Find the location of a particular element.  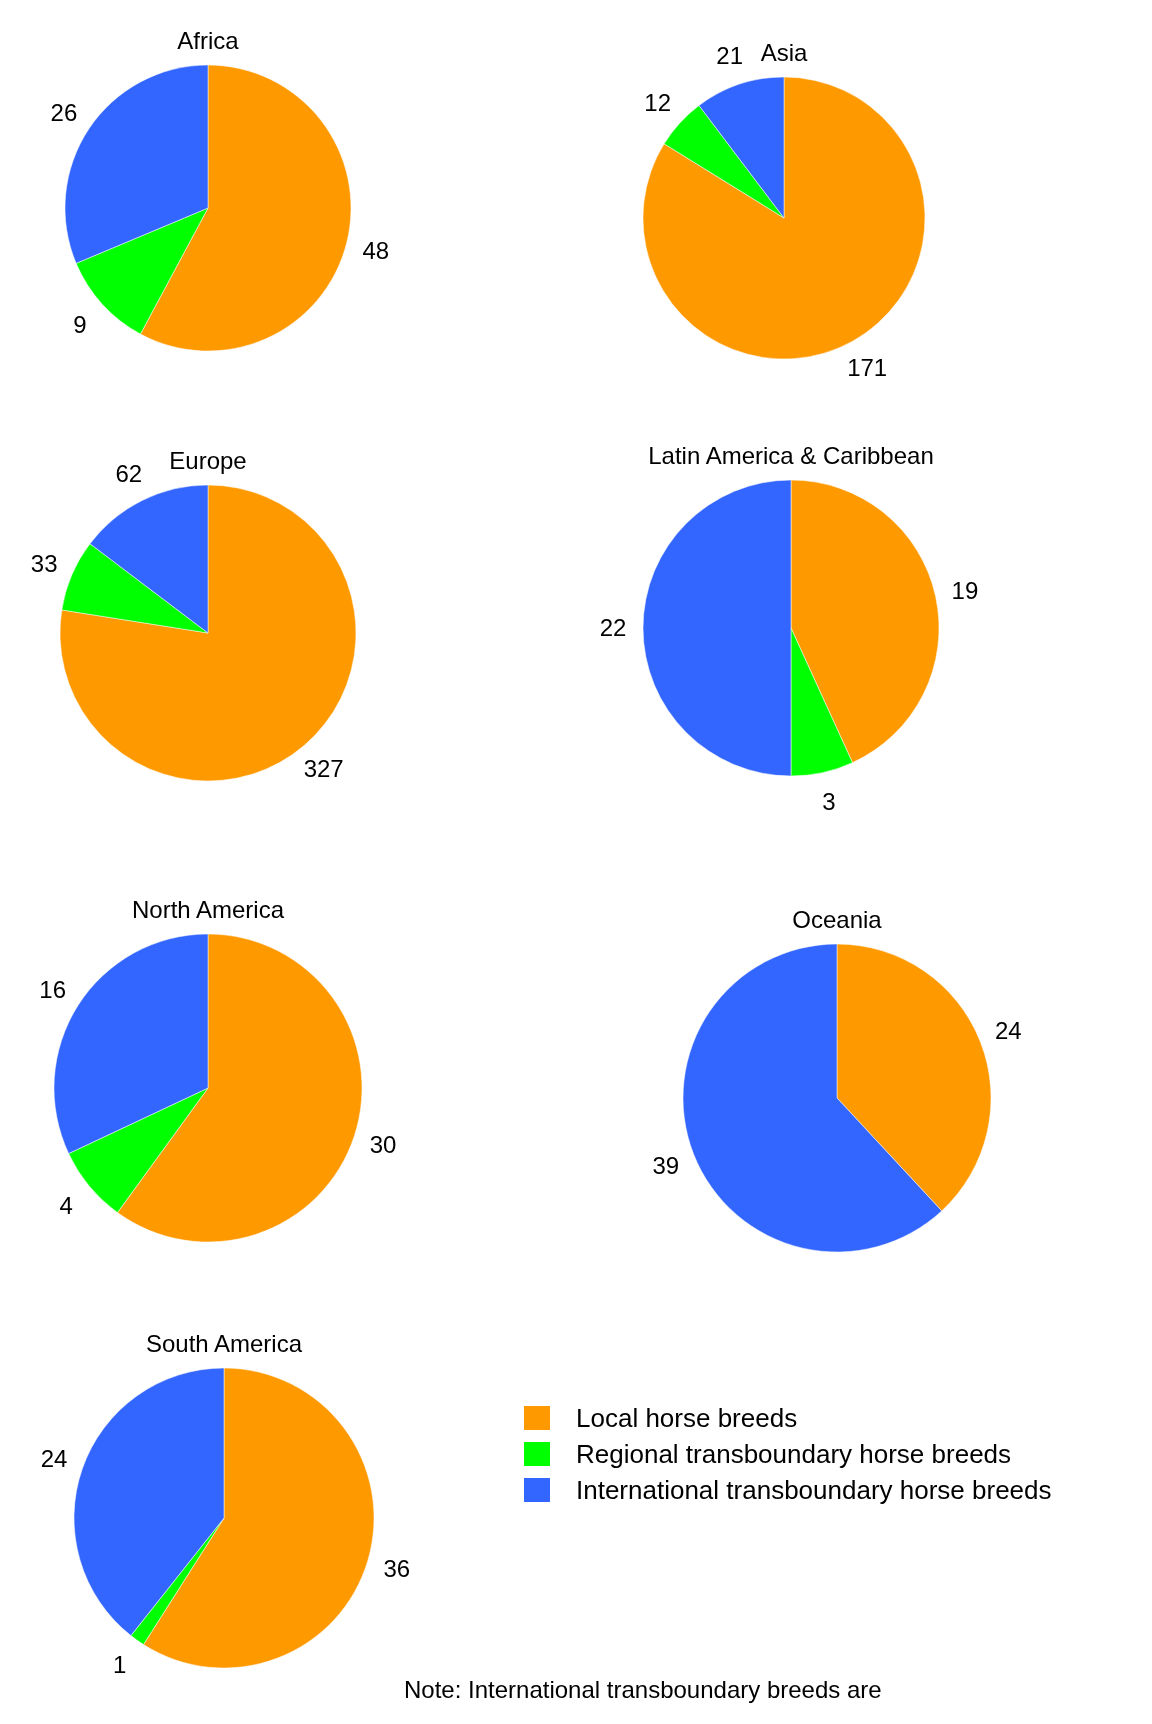

legend-label: International transboundary horse breeds is located at coordinates (814, 1490).